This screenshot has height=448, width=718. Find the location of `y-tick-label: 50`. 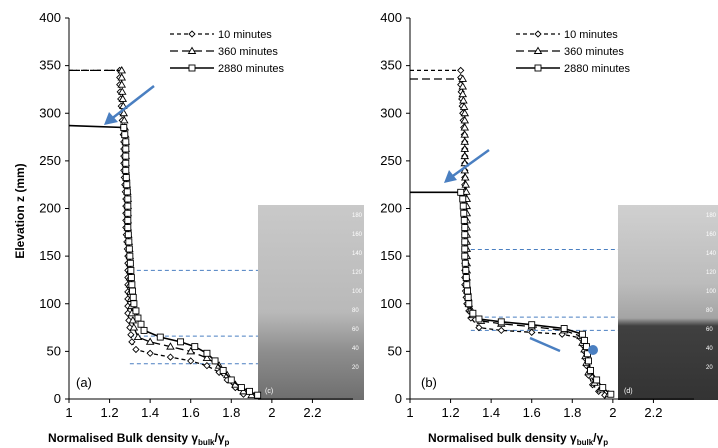

y-tick-label: 50 is located at coordinates (395, 350).